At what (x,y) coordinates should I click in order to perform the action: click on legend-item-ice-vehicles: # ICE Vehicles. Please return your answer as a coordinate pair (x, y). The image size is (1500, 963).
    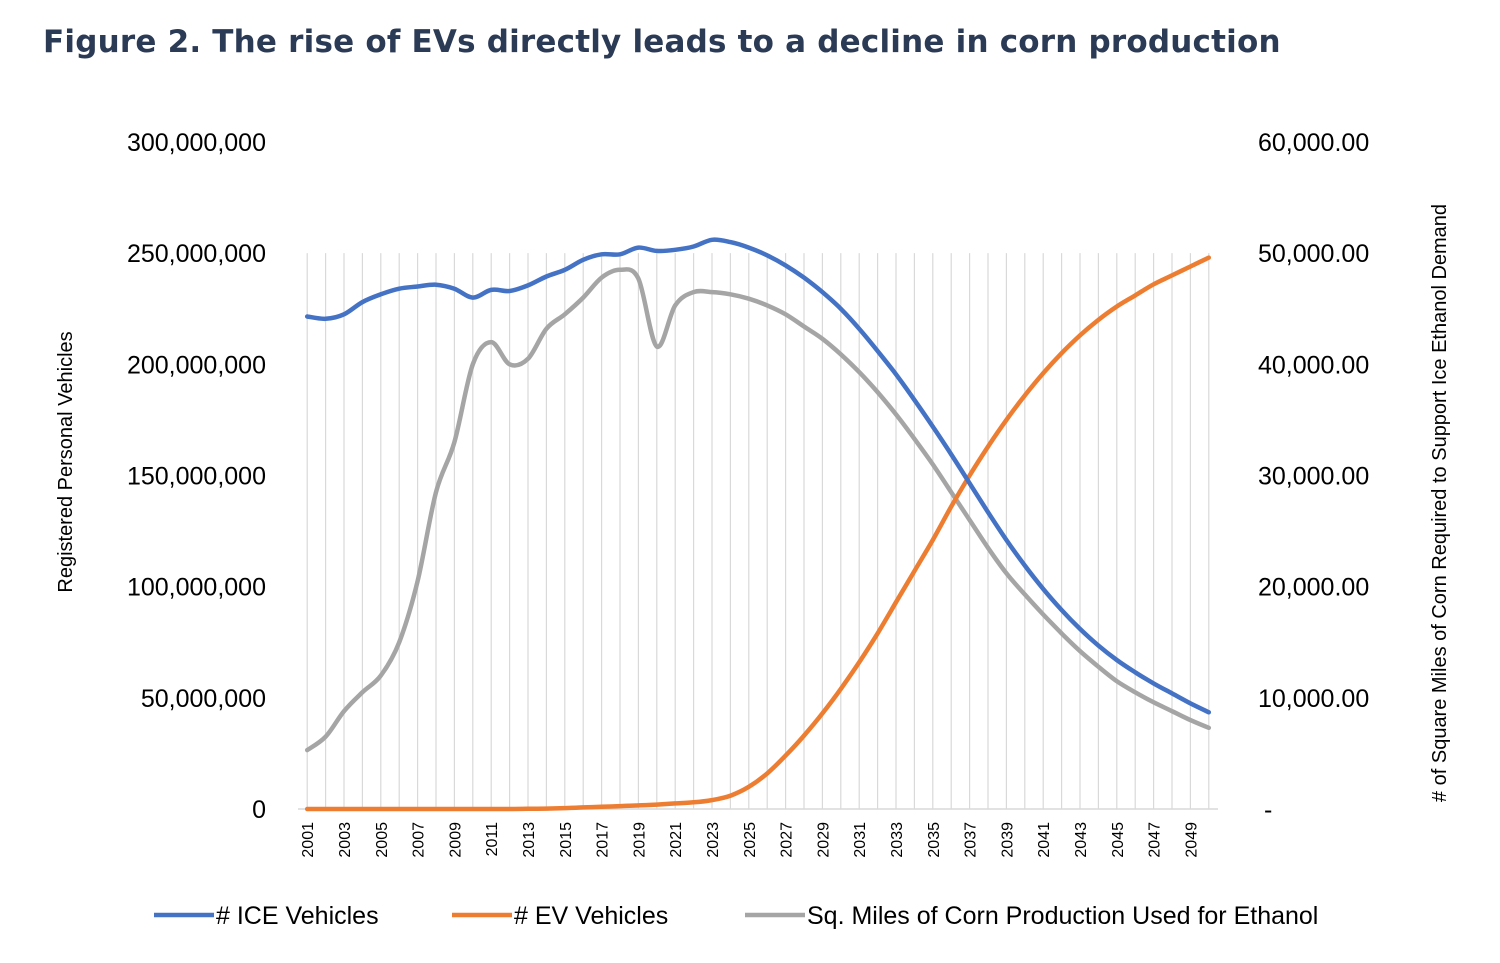
    Looking at the image, I should click on (266, 916).